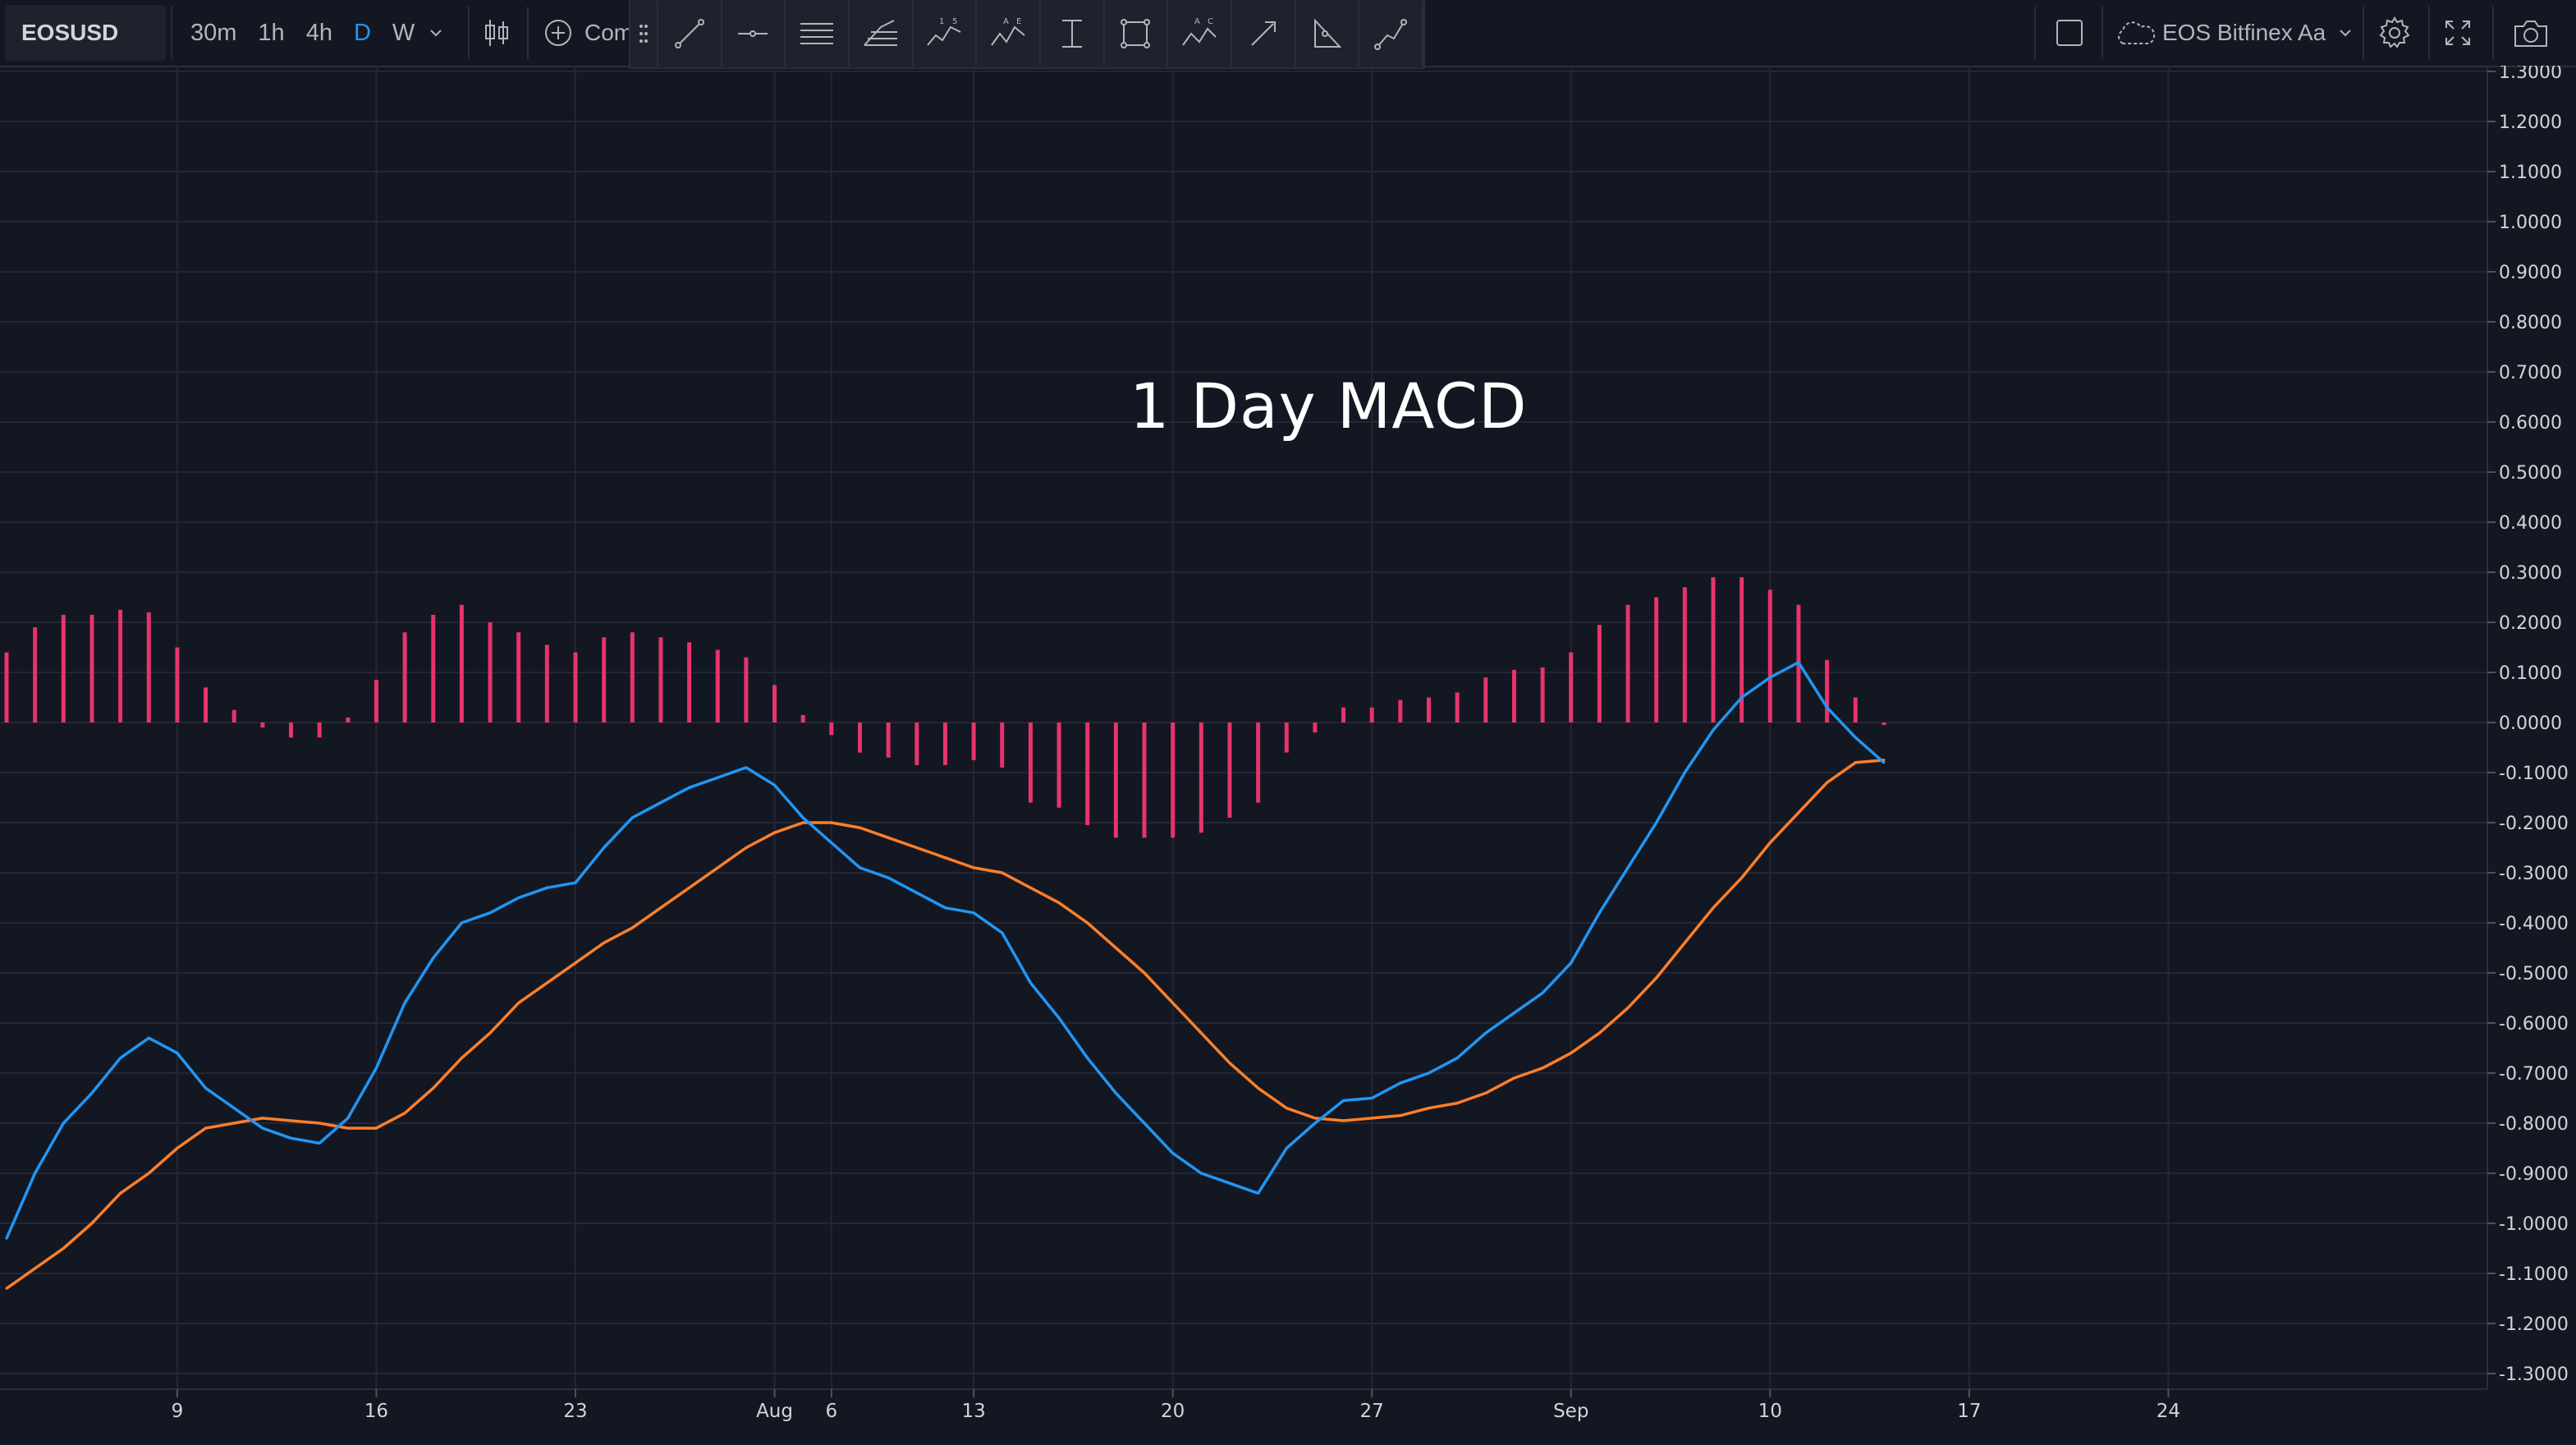 This screenshot has height=1445, width=2576. Describe the element at coordinates (690, 34) in the screenshot. I see `trend-line-icon` at that location.